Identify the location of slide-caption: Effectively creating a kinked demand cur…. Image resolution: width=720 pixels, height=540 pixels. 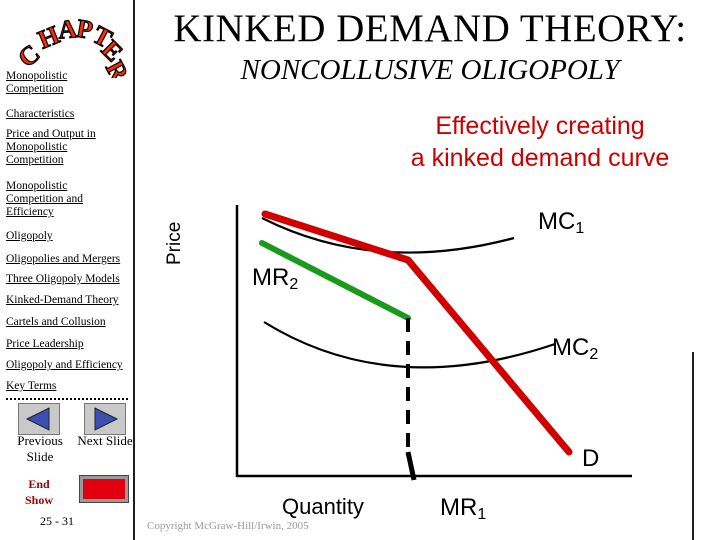
(540, 142).